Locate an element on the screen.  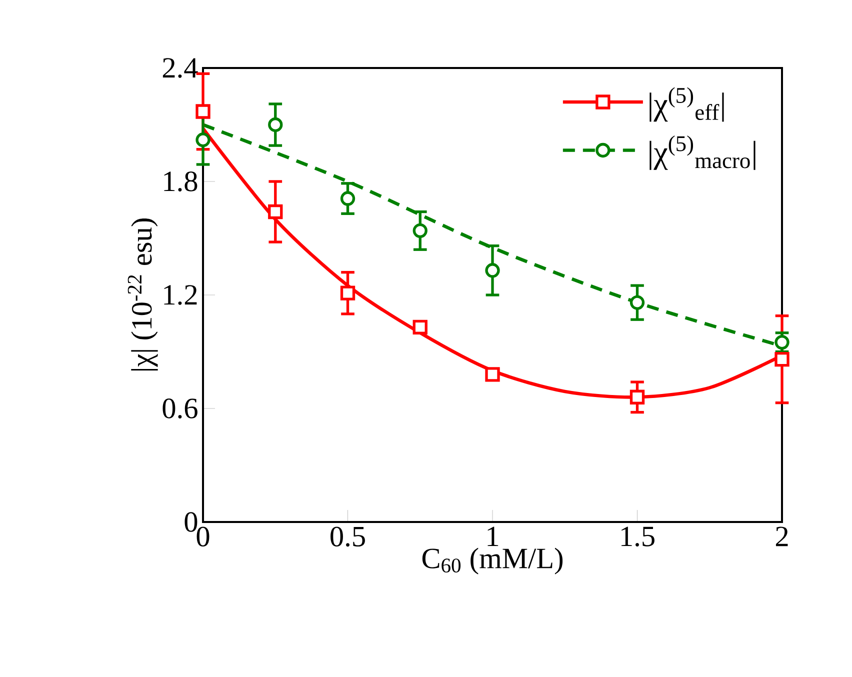
x-tick-label: 1.5 is located at coordinates (637, 536).